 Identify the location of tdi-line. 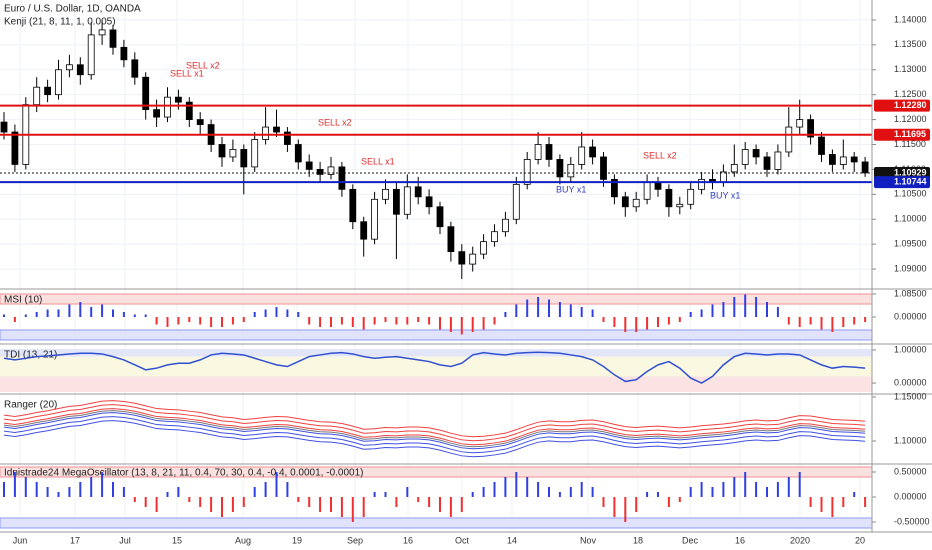
(434, 367).